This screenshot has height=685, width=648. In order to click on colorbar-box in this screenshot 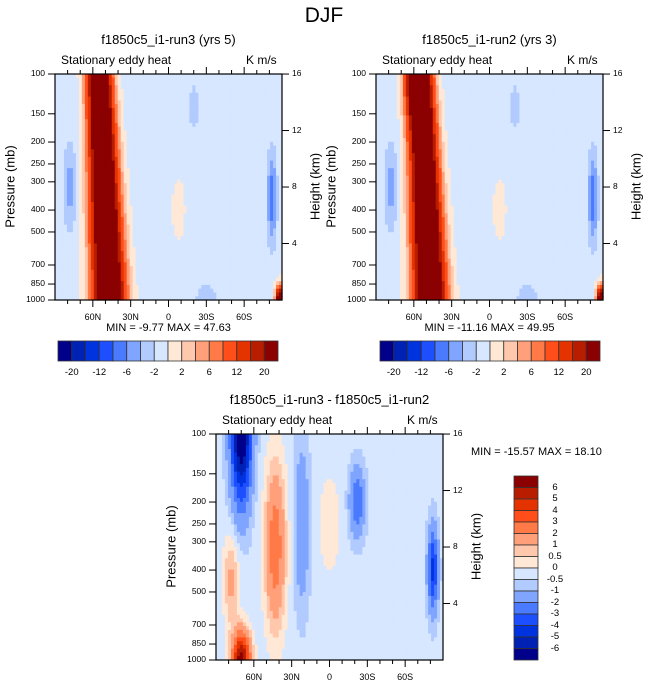, I will do `click(243, 351)`.